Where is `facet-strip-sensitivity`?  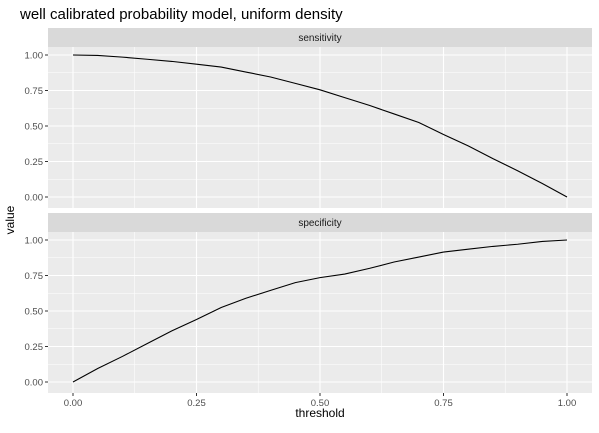
facet-strip-sensitivity is located at coordinates (320, 37).